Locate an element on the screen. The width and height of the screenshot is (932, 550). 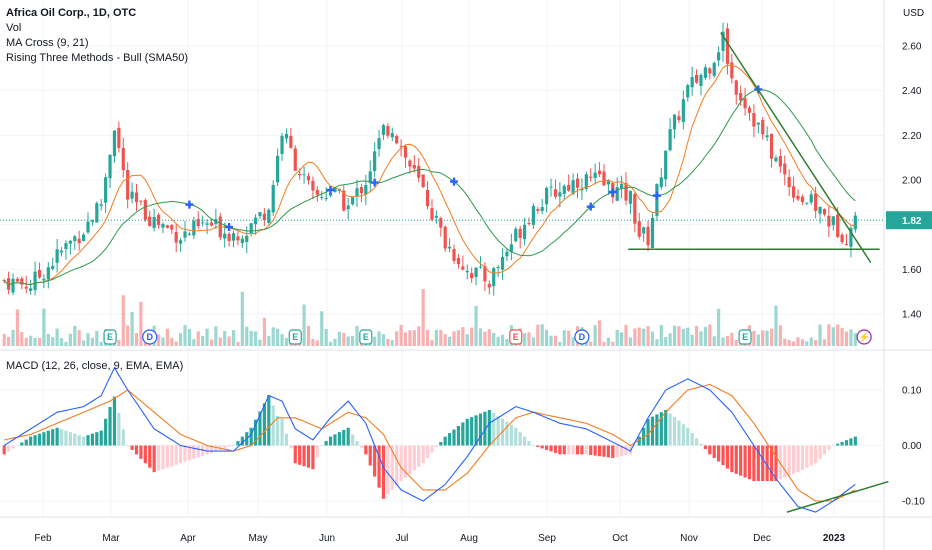
time-axis-tick: Feb is located at coordinates (43, 538).